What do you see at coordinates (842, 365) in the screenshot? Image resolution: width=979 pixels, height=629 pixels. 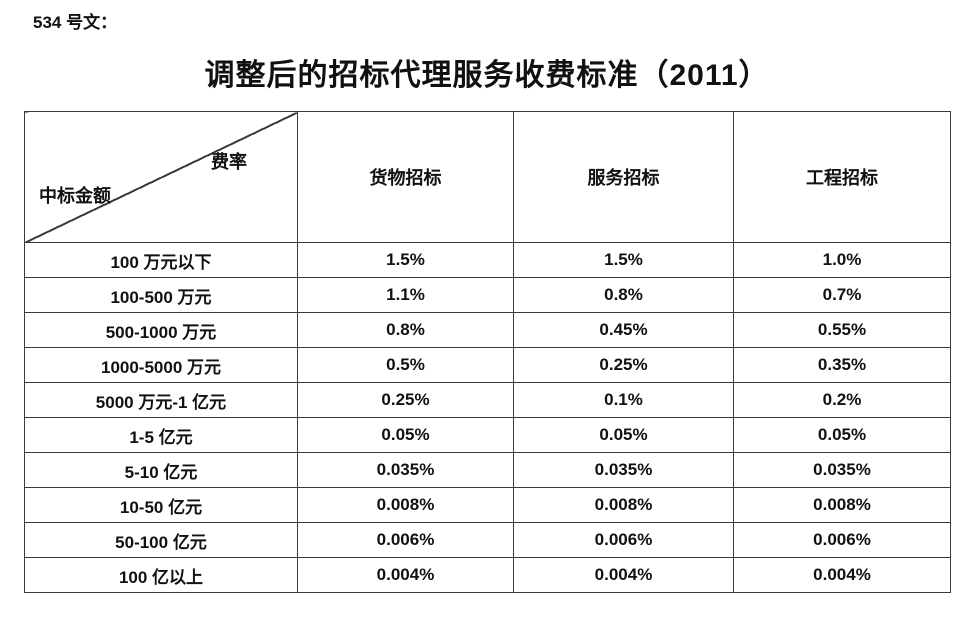 I see `fee-rate-value-cell: 0.35%` at bounding box center [842, 365].